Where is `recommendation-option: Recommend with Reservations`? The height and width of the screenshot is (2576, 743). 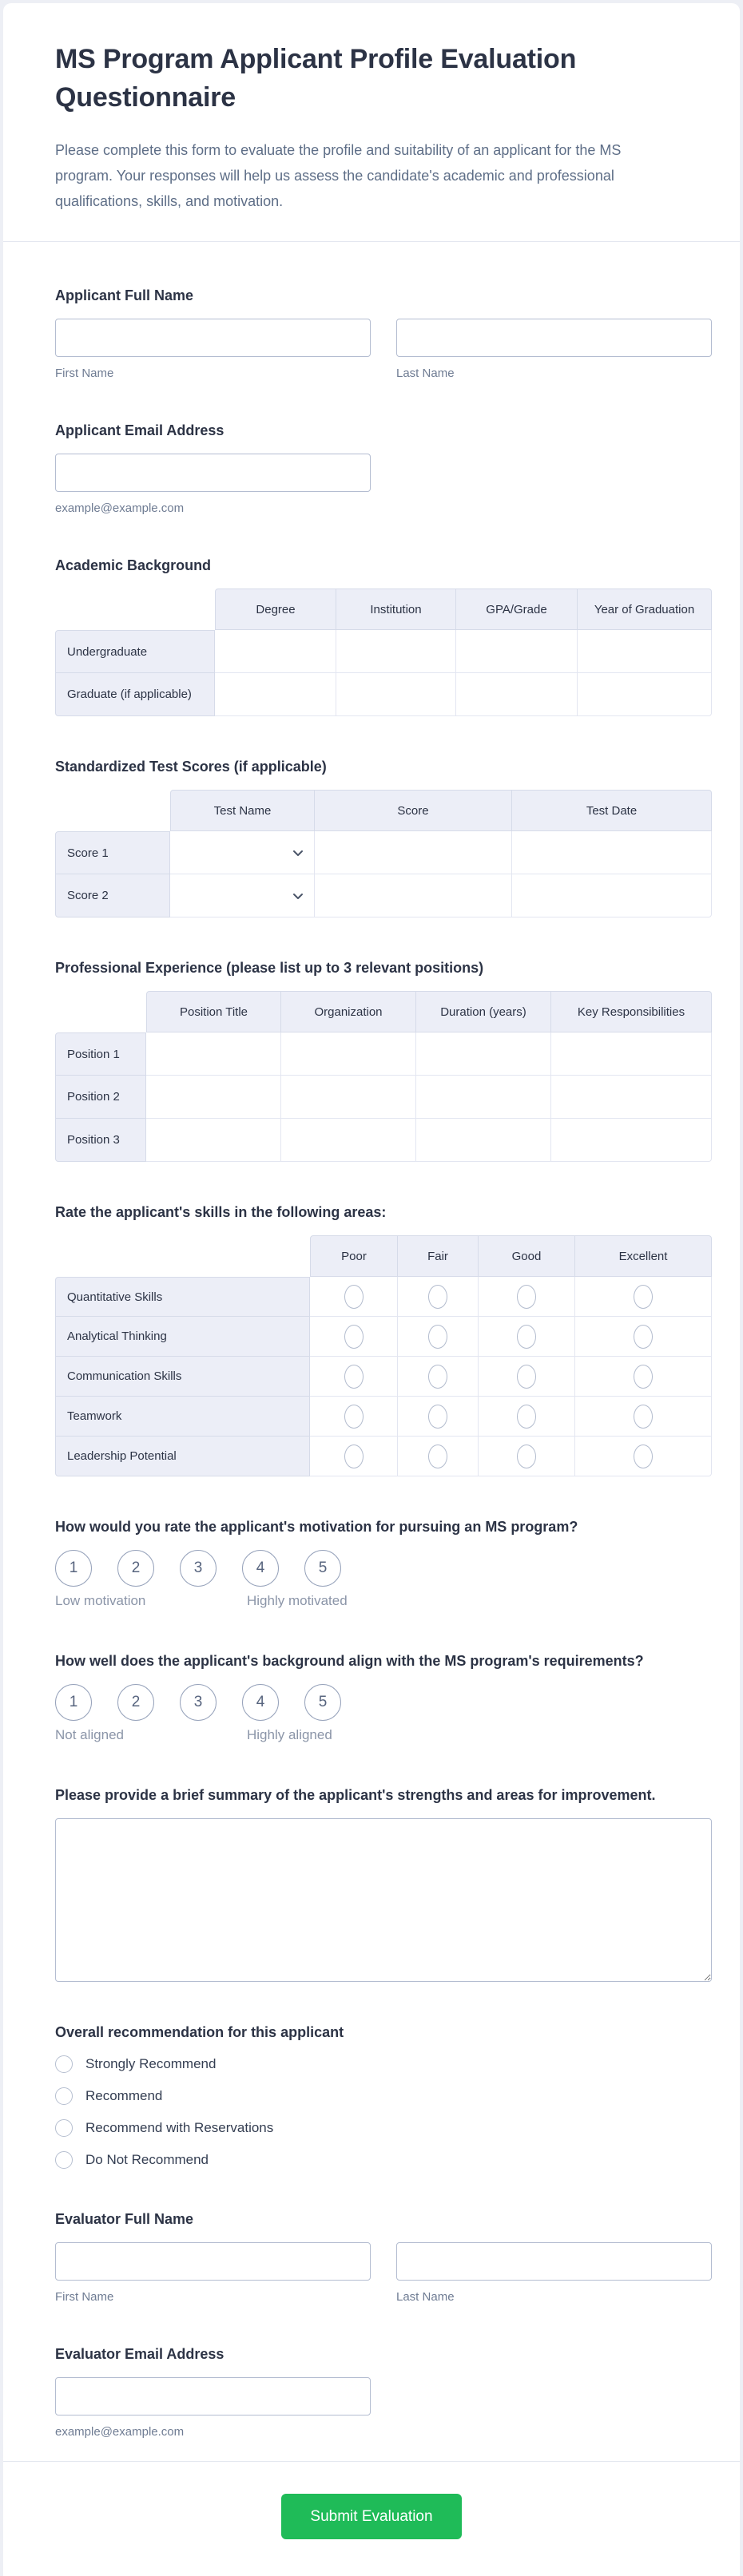
recommendation-option: Recommend with Reservations is located at coordinates (383, 2128).